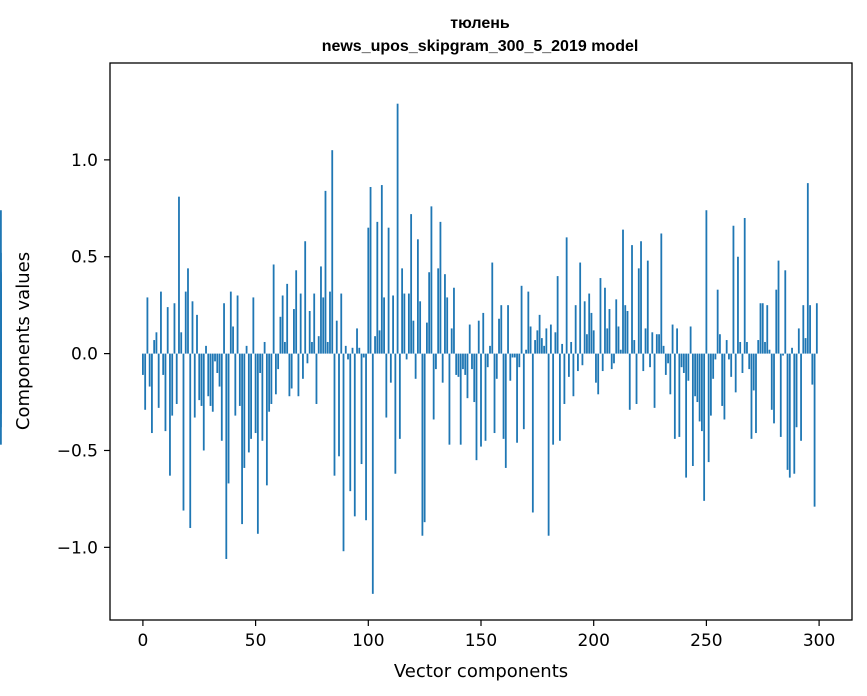 Image resolution: width=867 pixels, height=696 pixels. Describe the element at coordinates (84, 258) in the screenshot. I see `y-tick-label: 0.5` at that location.